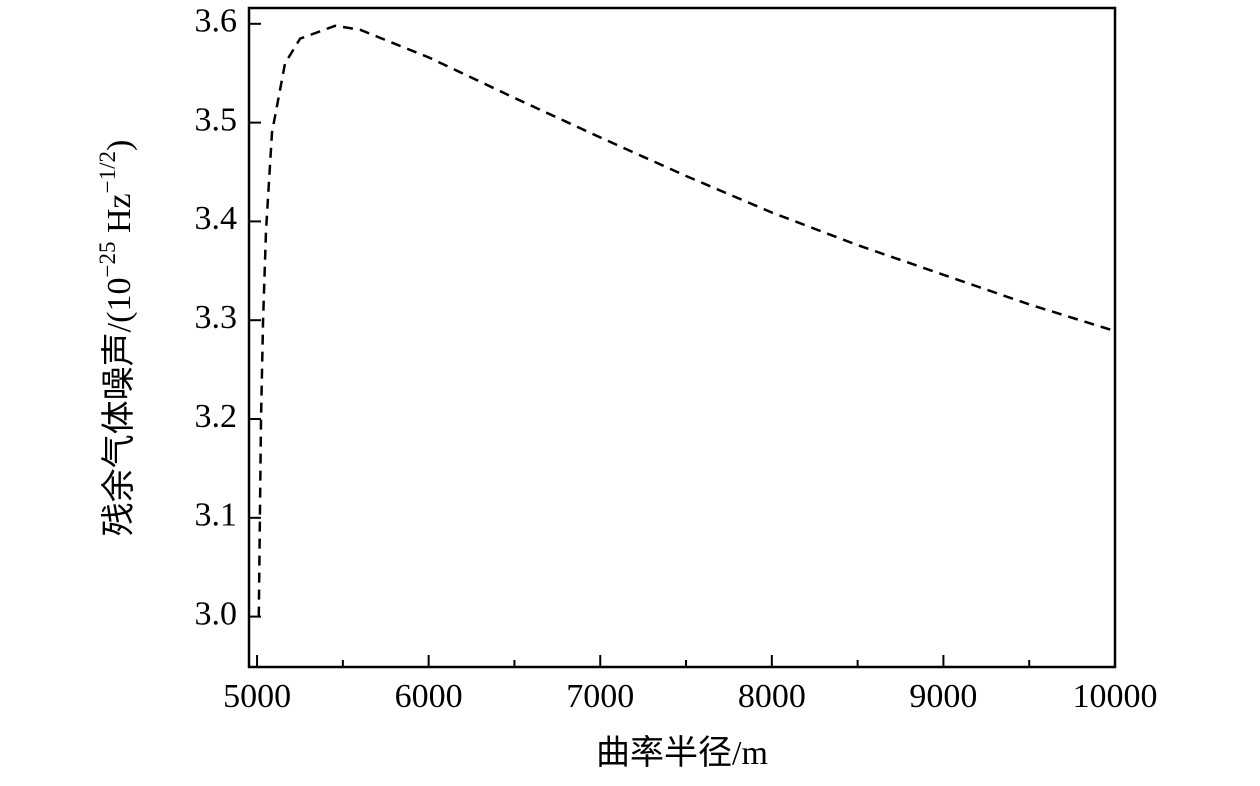 Image resolution: width=1260 pixels, height=786 pixels. What do you see at coordinates (1115, 696) in the screenshot?
I see `x-tick-label: 10000` at bounding box center [1115, 696].